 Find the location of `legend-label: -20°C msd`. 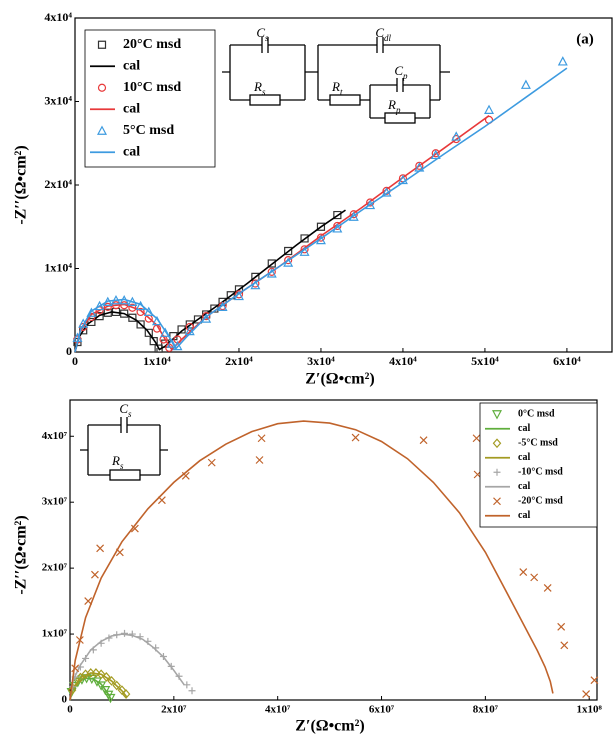

legend-label: -20°C msd is located at coordinates (540, 501).